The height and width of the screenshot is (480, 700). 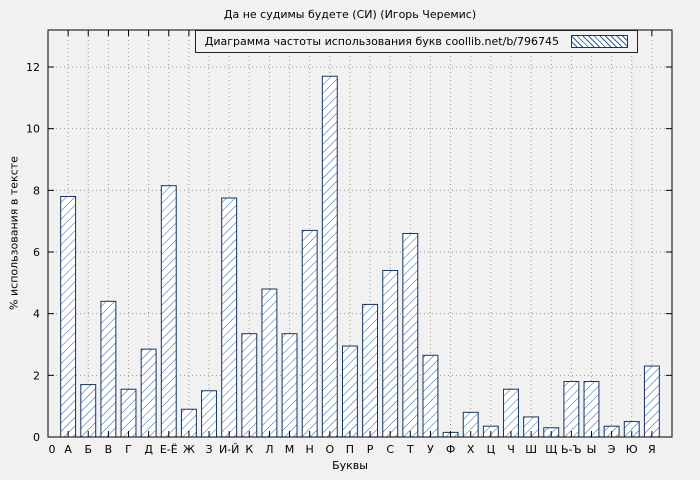 What do you see at coordinates (511, 449) in the screenshot?
I see `x-tick-label: Ч` at bounding box center [511, 449].